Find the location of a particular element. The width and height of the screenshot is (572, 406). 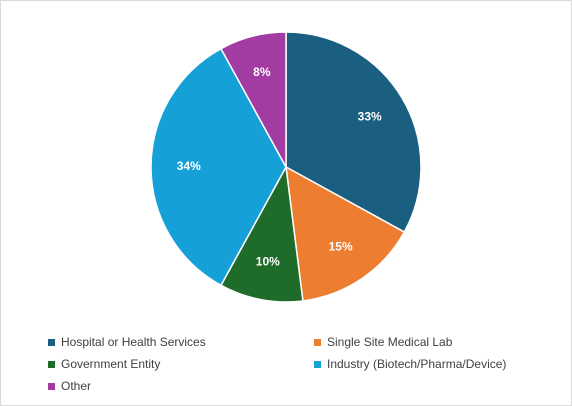

pie-data-label-0: 33% is located at coordinates (370, 117).